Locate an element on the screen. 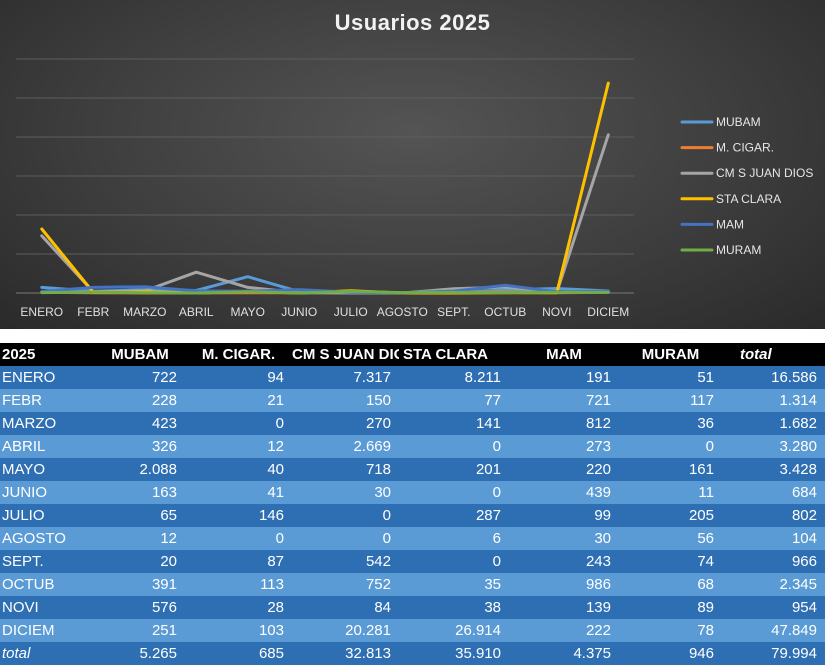 The image size is (825, 666). table-cell: 718 is located at coordinates (378, 469).